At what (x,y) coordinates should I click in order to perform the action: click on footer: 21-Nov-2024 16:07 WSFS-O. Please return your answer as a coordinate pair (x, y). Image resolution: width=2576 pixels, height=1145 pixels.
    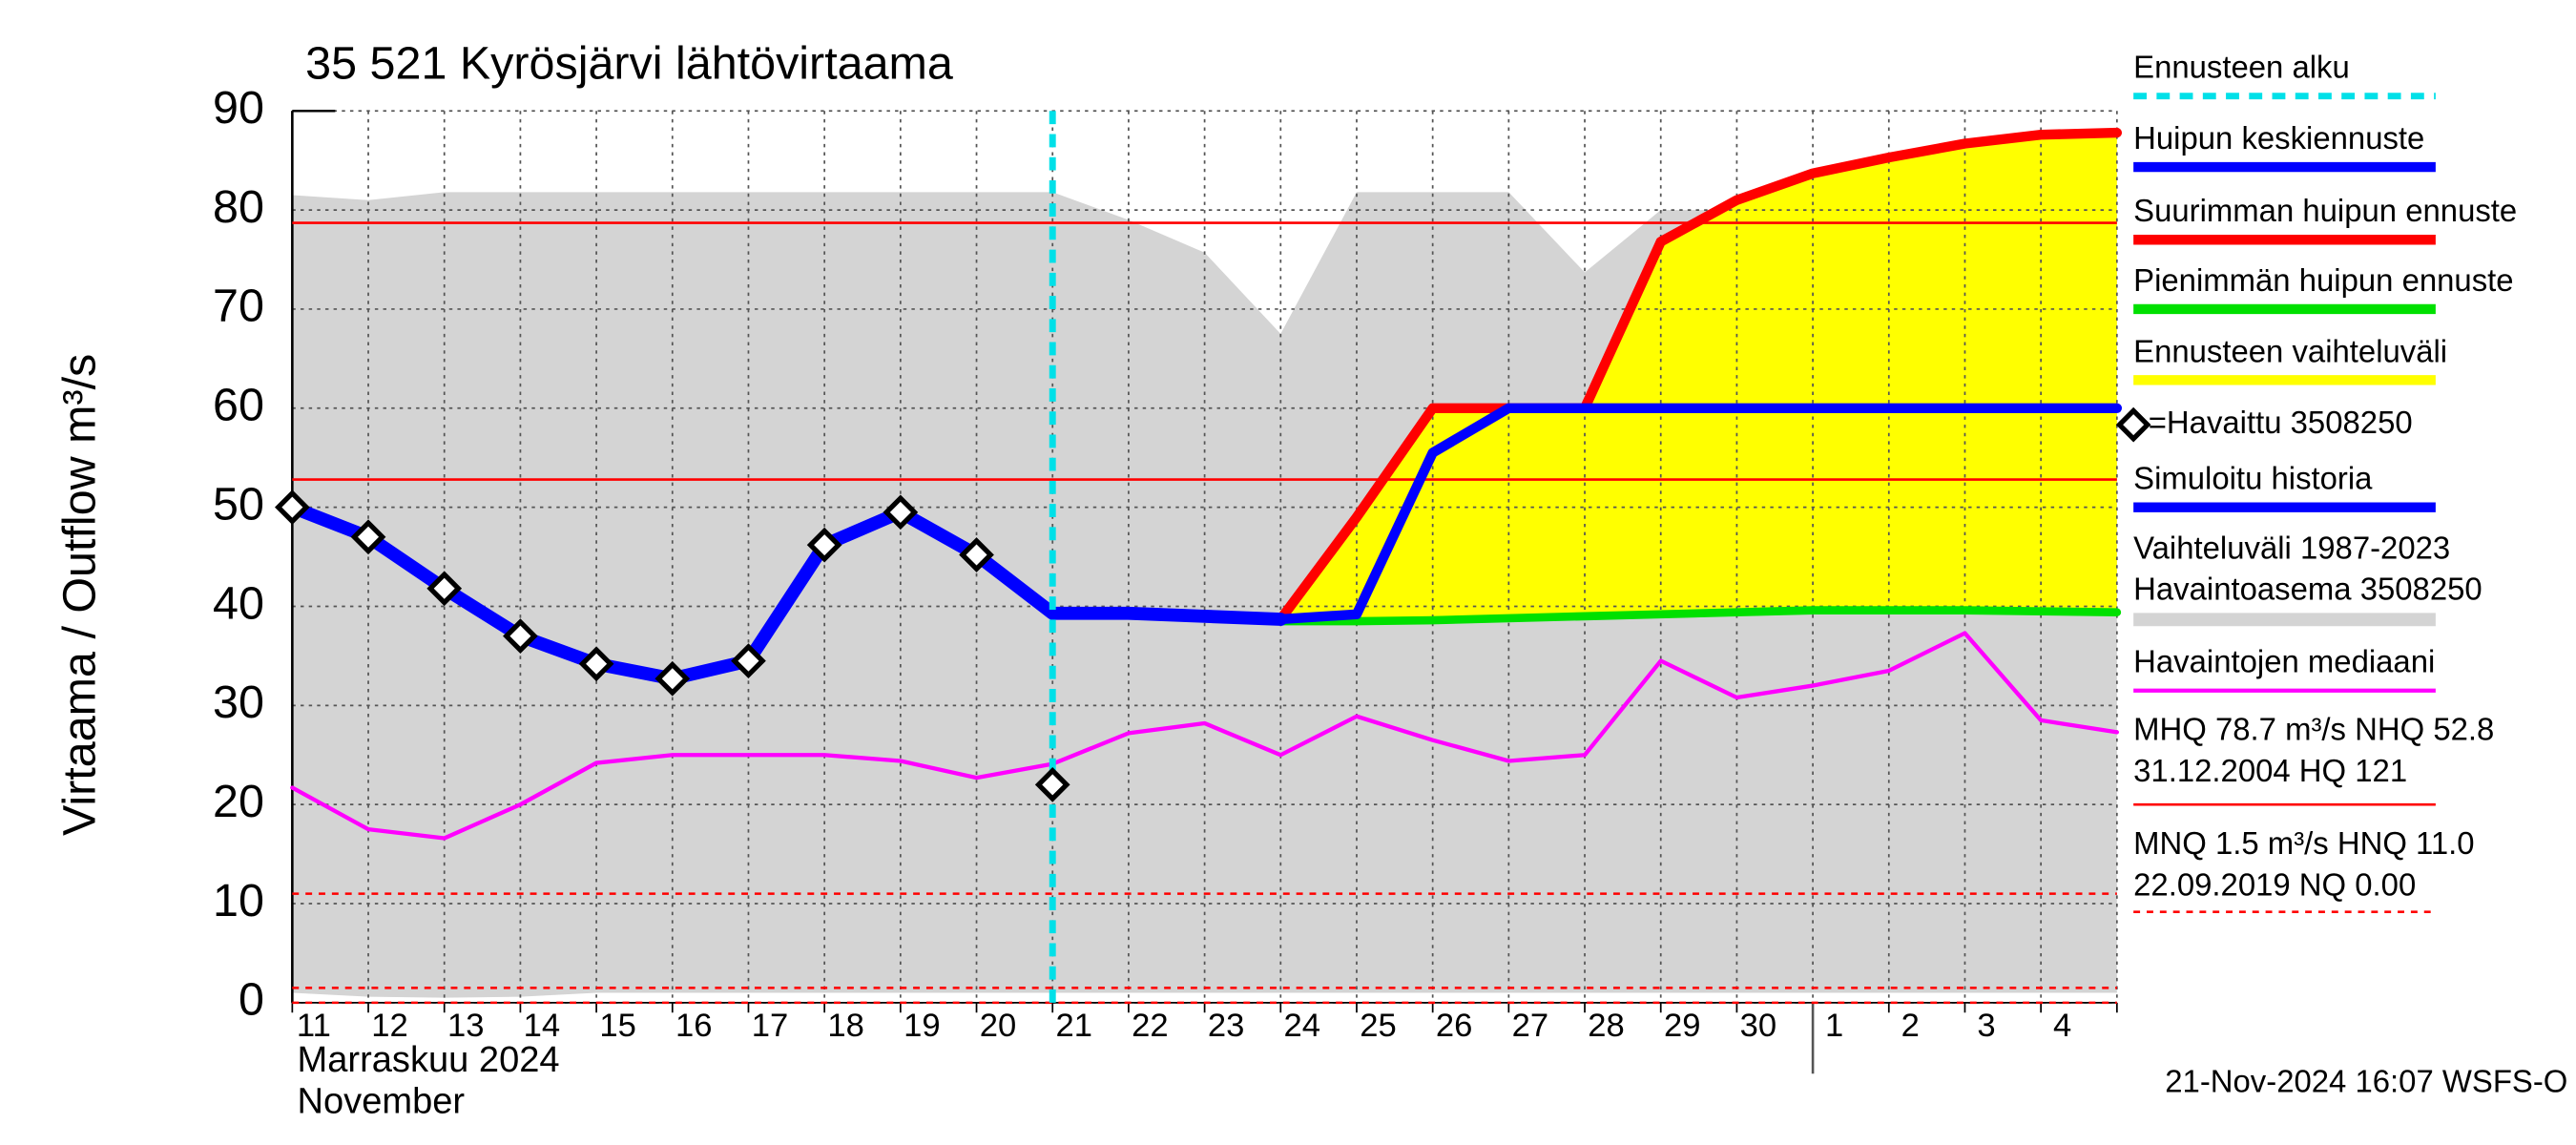
    Looking at the image, I should click on (2366, 1081).